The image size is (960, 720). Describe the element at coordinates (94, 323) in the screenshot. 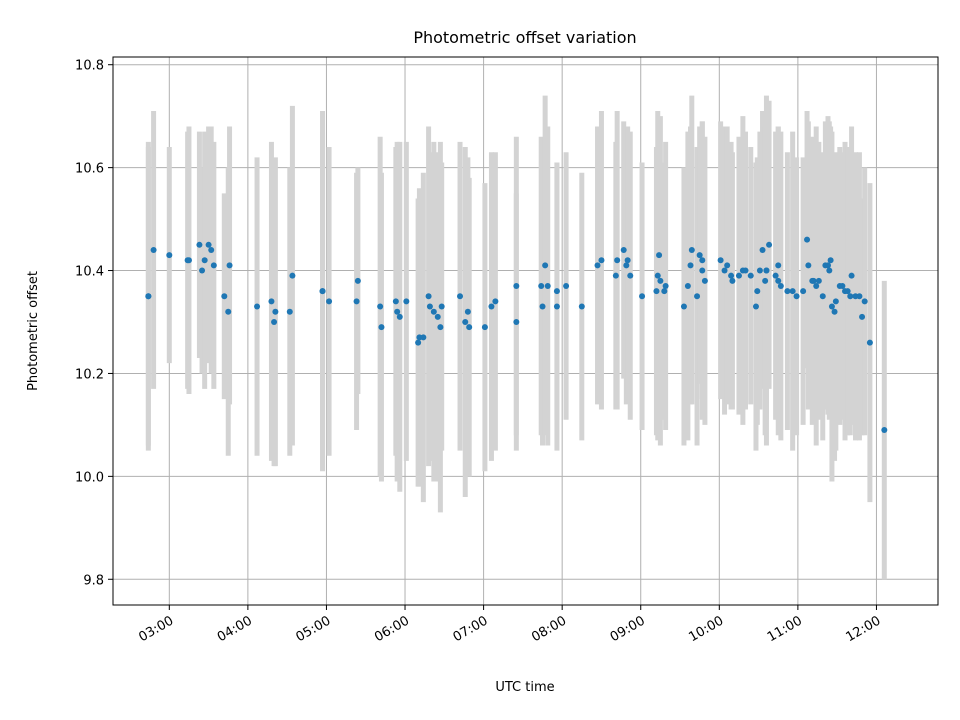

I see `y-axis: 9.8 10.0 10.2 10.4 10.6 10.8` at that location.